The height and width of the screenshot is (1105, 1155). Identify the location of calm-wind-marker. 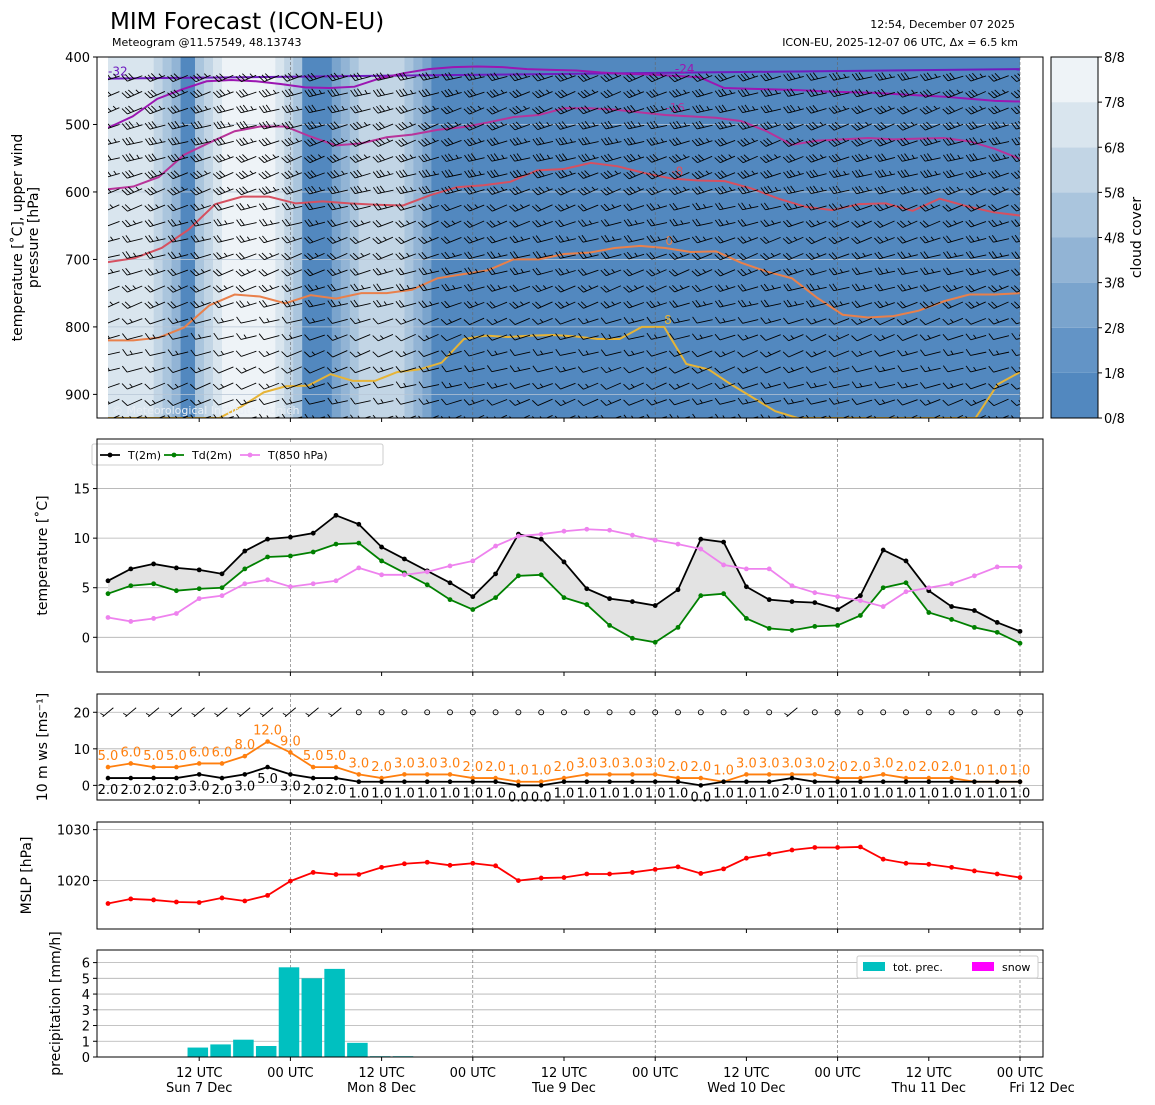
(1020, 712).